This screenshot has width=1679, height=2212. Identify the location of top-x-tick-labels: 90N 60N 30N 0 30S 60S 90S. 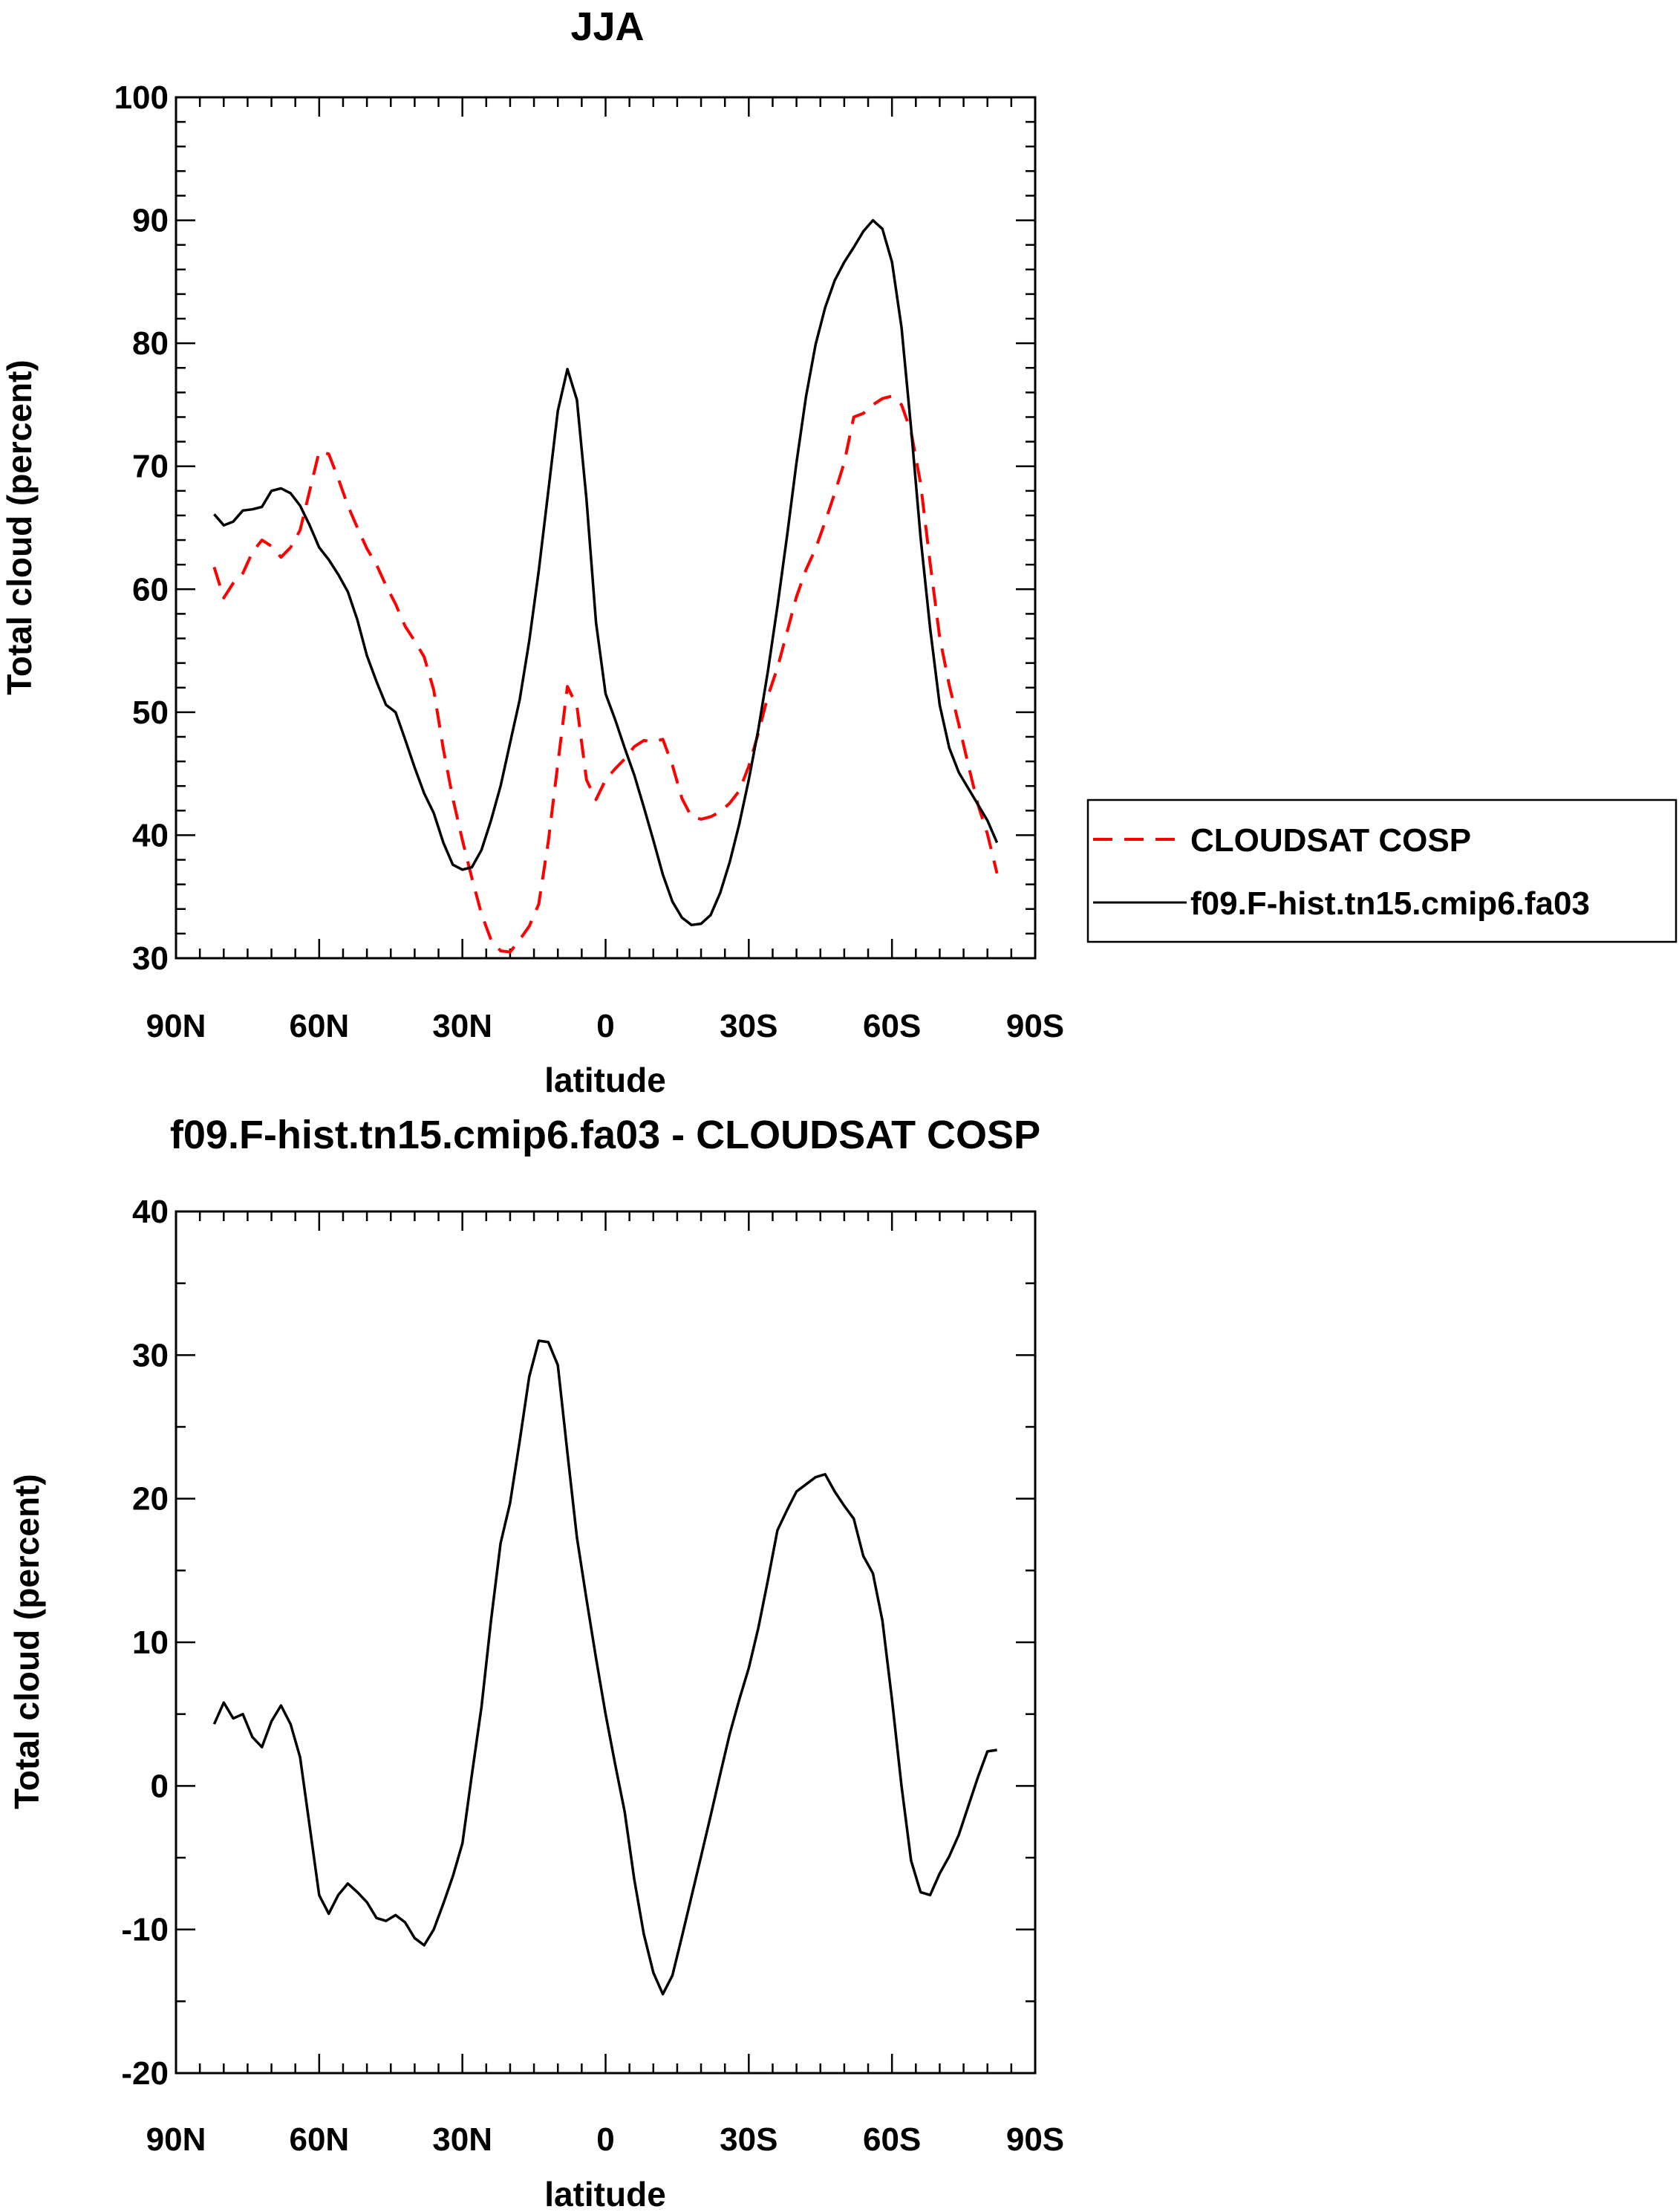
(605, 1026).